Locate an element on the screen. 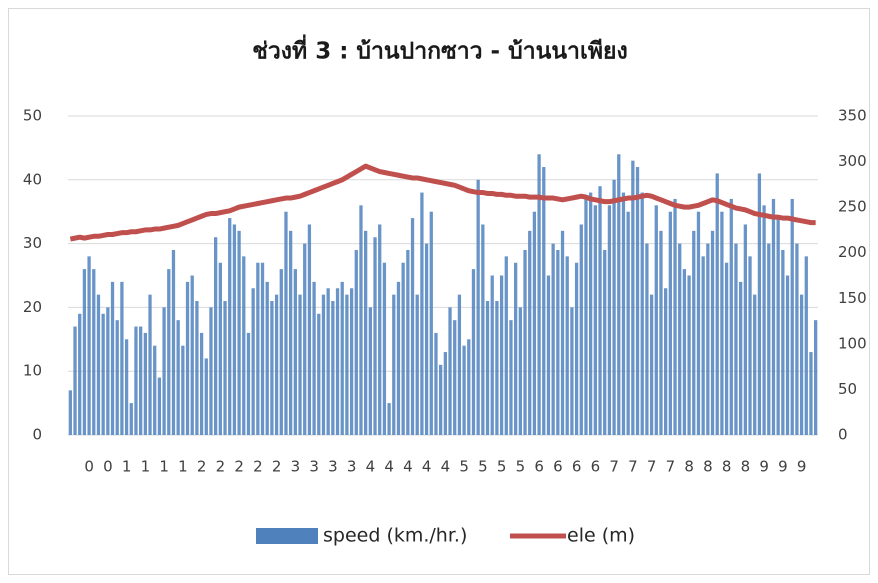  chart-title: ช่วงที่ 3 : บ้านปากซาว - บ้านนาเพียง is located at coordinates (439, 49).